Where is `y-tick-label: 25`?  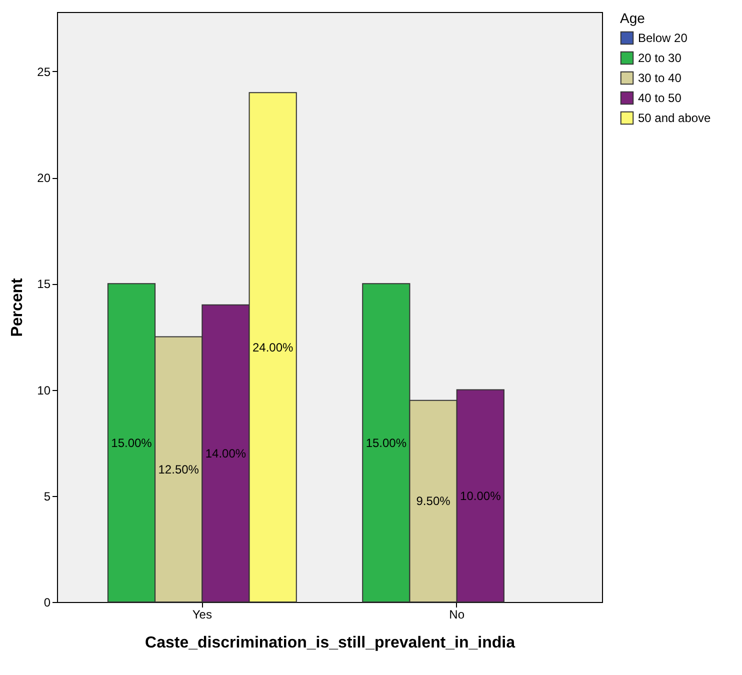 y-tick-label: 25 is located at coordinates (44, 71).